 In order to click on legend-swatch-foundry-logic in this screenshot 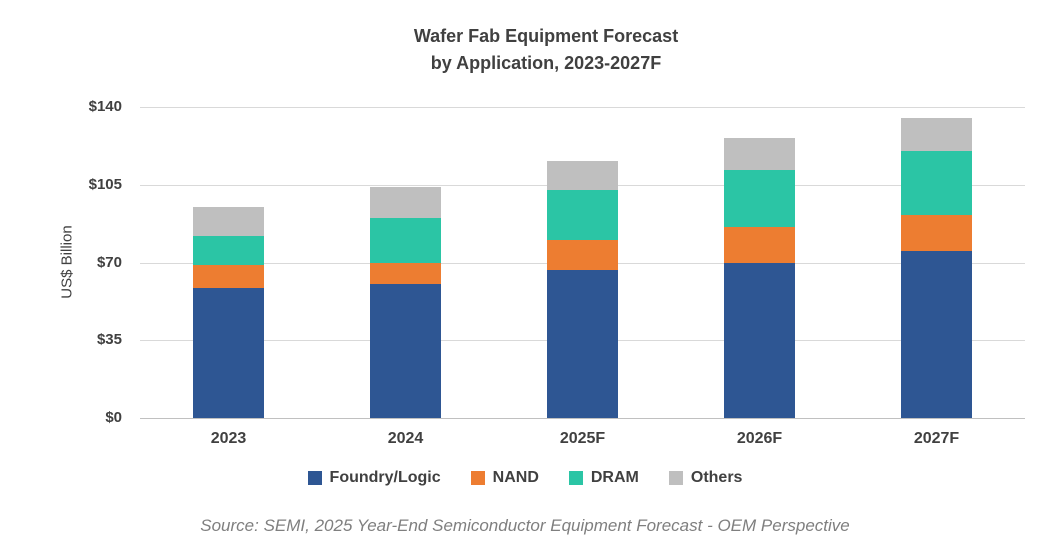, I will do `click(314, 478)`.